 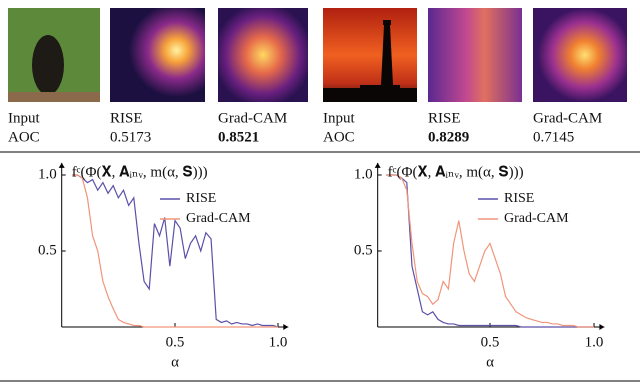 What do you see at coordinates (448, 137) in the screenshot?
I see `aoc-value: 0.8289` at bounding box center [448, 137].